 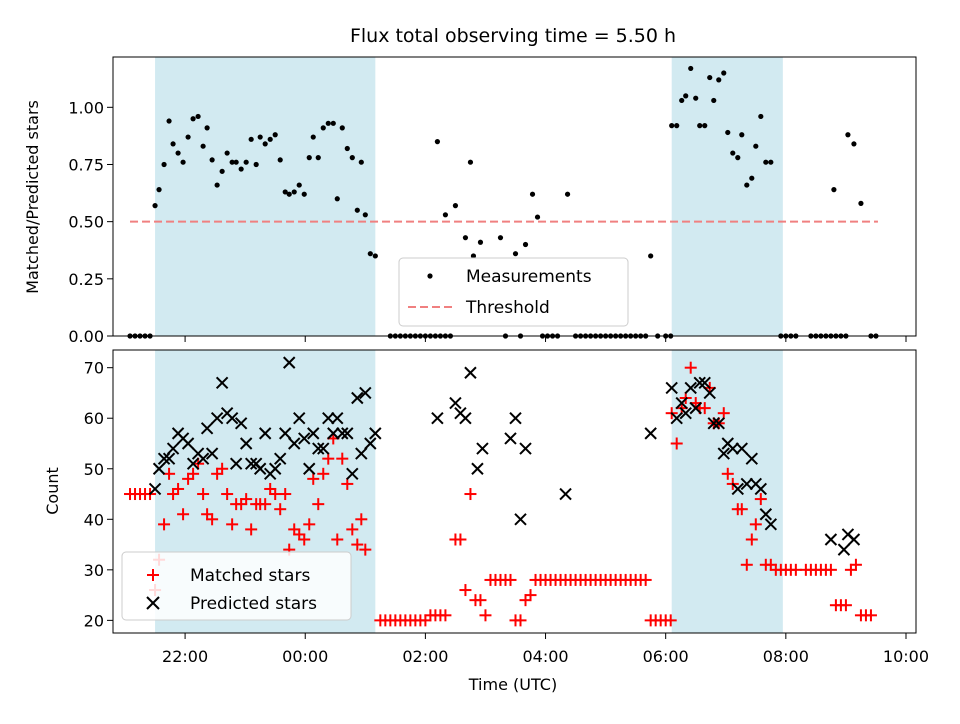 What do you see at coordinates (86, 222) in the screenshot?
I see `top-y-tick-label-2: 0.50` at bounding box center [86, 222].